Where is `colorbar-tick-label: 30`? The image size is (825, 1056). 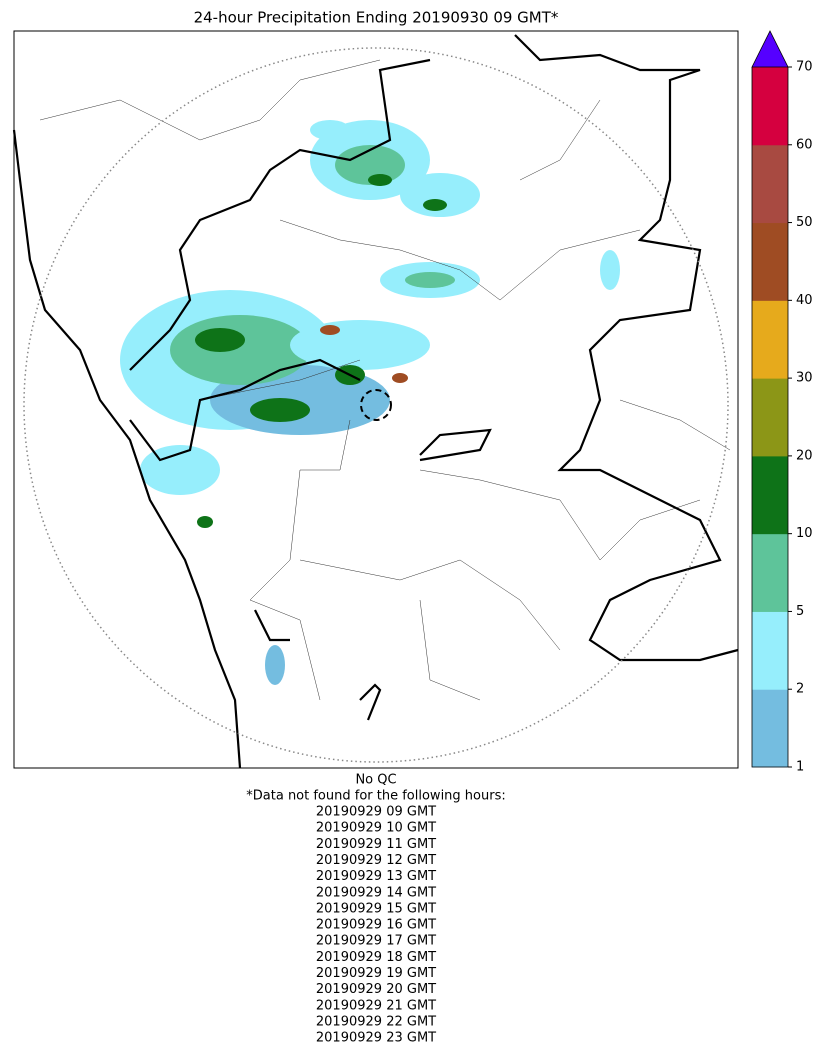
colorbar-tick-label: 30 is located at coordinates (804, 378).